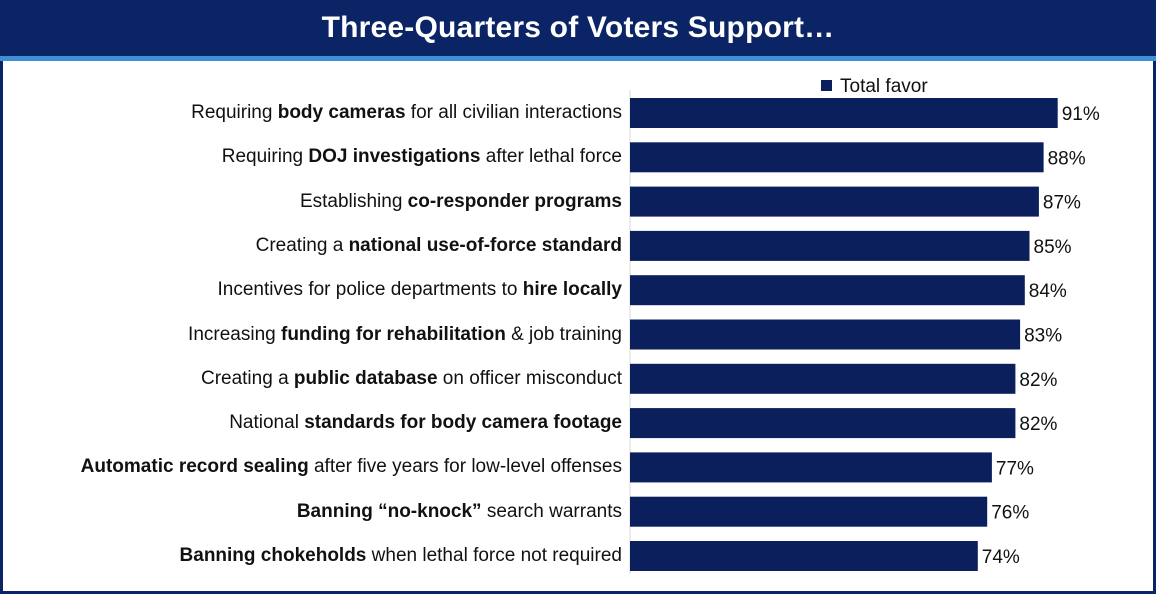  I want to click on category-label-text: on officer misconduct, so click(529, 378).